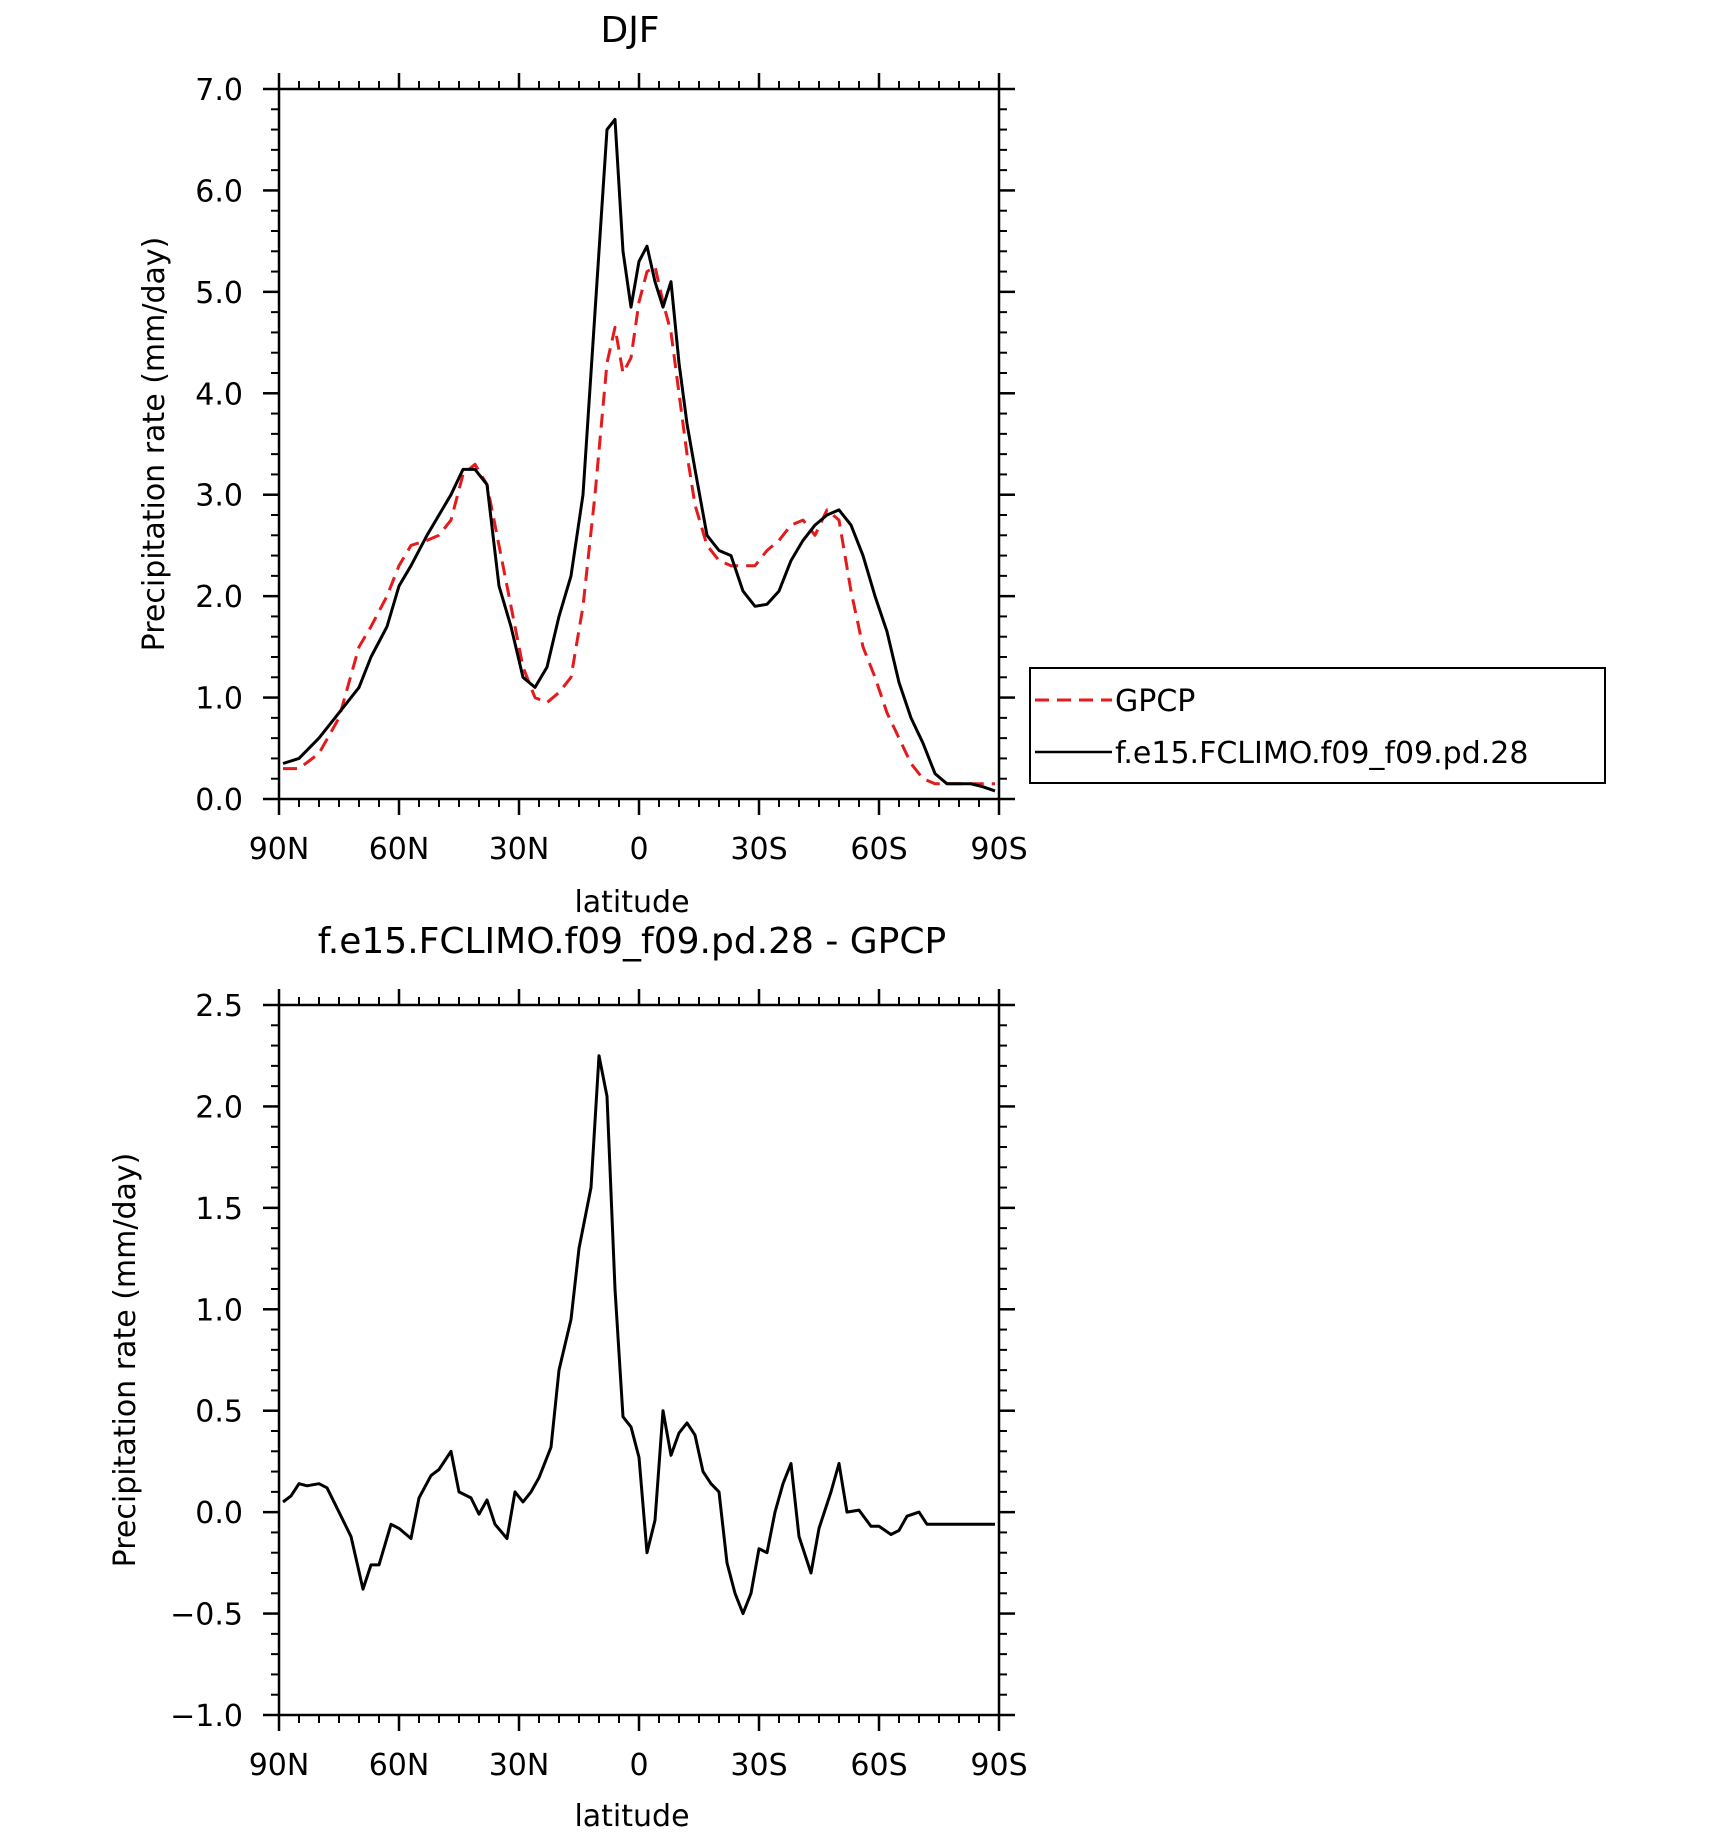 This screenshot has width=1710, height=1833. What do you see at coordinates (219, 1209) in the screenshot?
I see `y-tick-label: 1.5` at bounding box center [219, 1209].